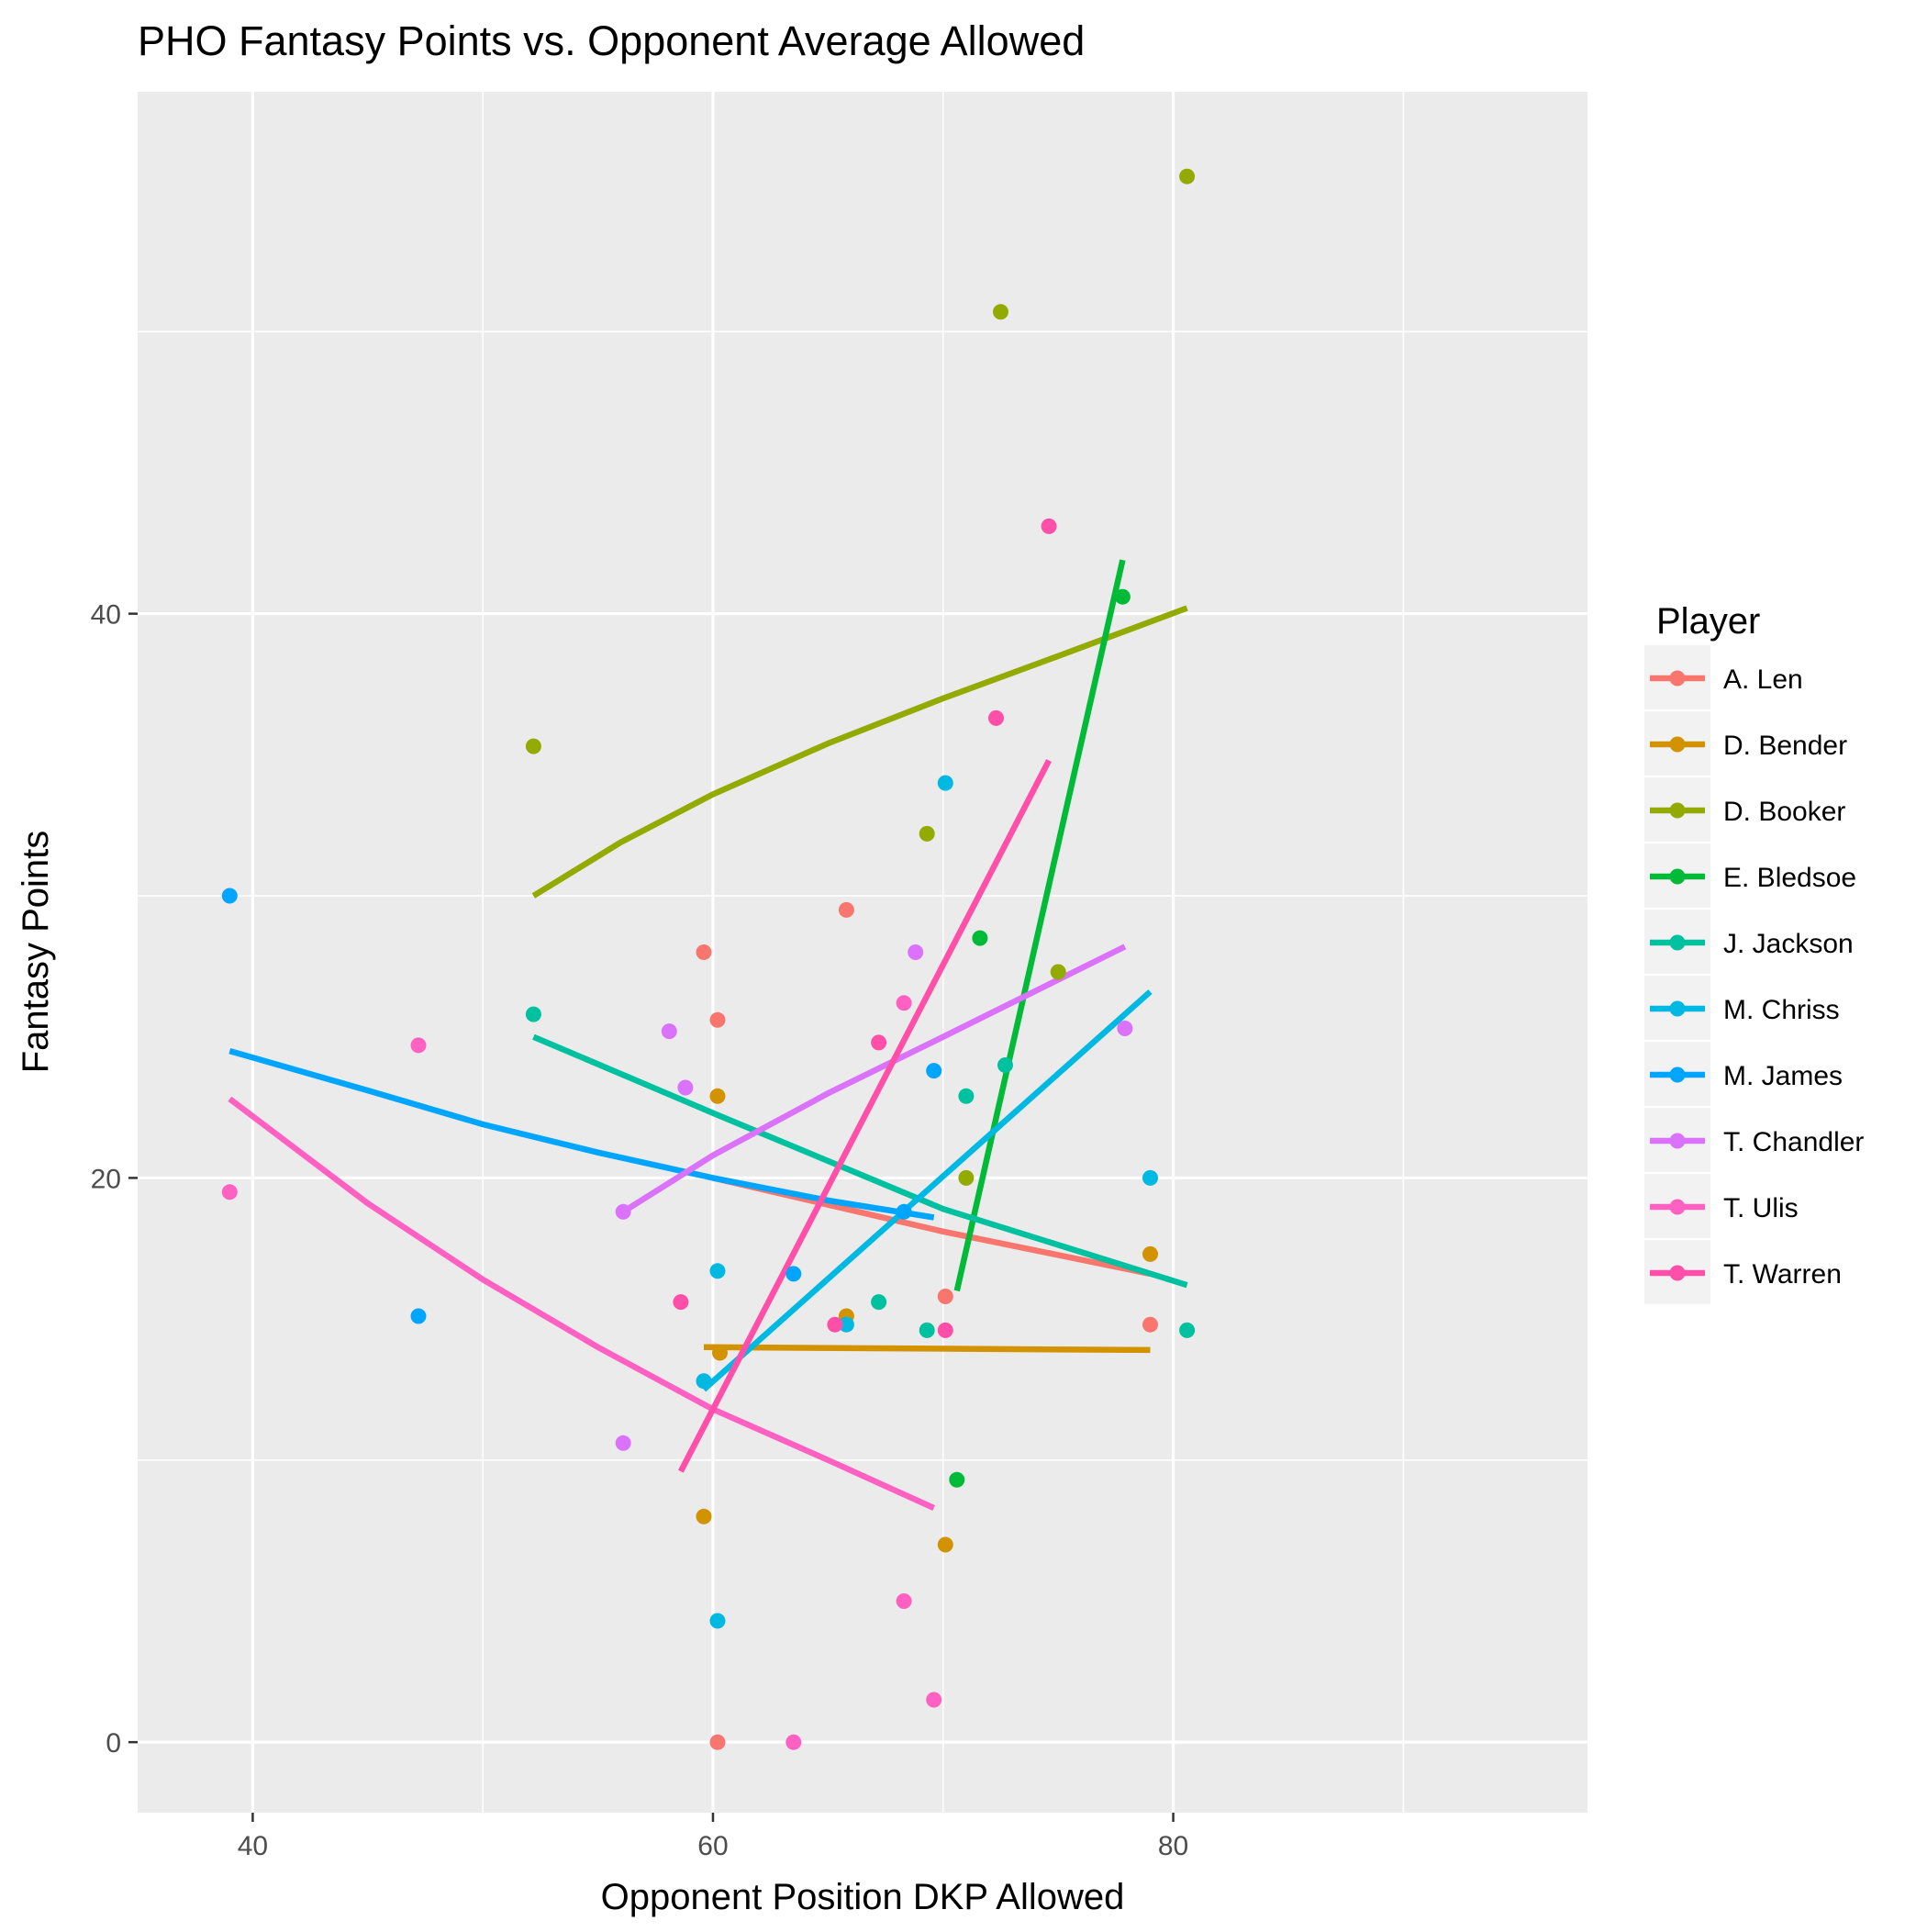  I want to click on legend-item-e-bledsoe: E. Bledsoe, so click(1750, 875).